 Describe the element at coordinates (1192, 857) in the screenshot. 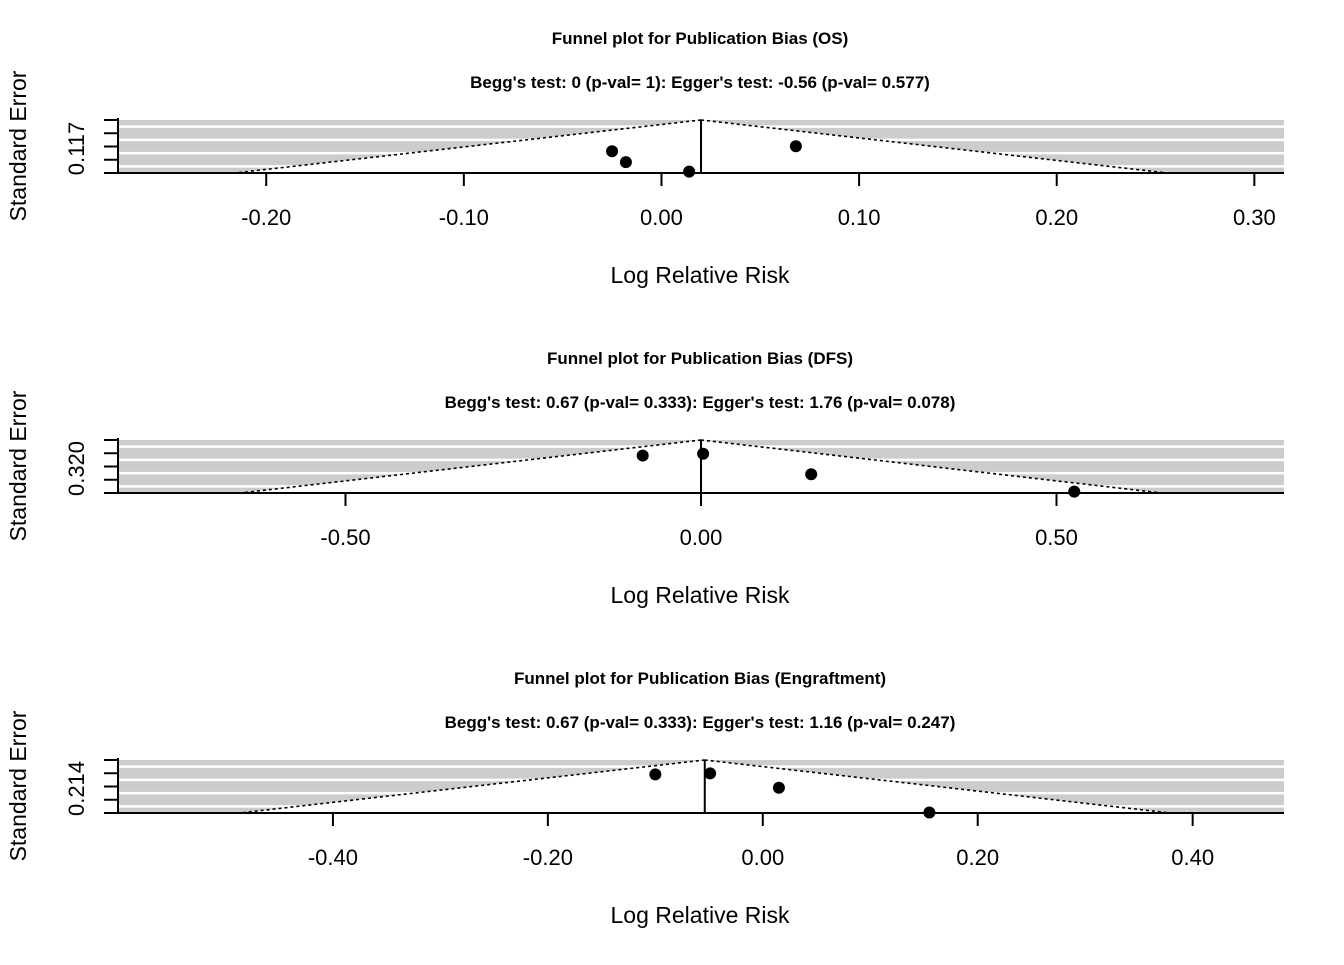

I see `x-tick-label: 0.40` at that location.